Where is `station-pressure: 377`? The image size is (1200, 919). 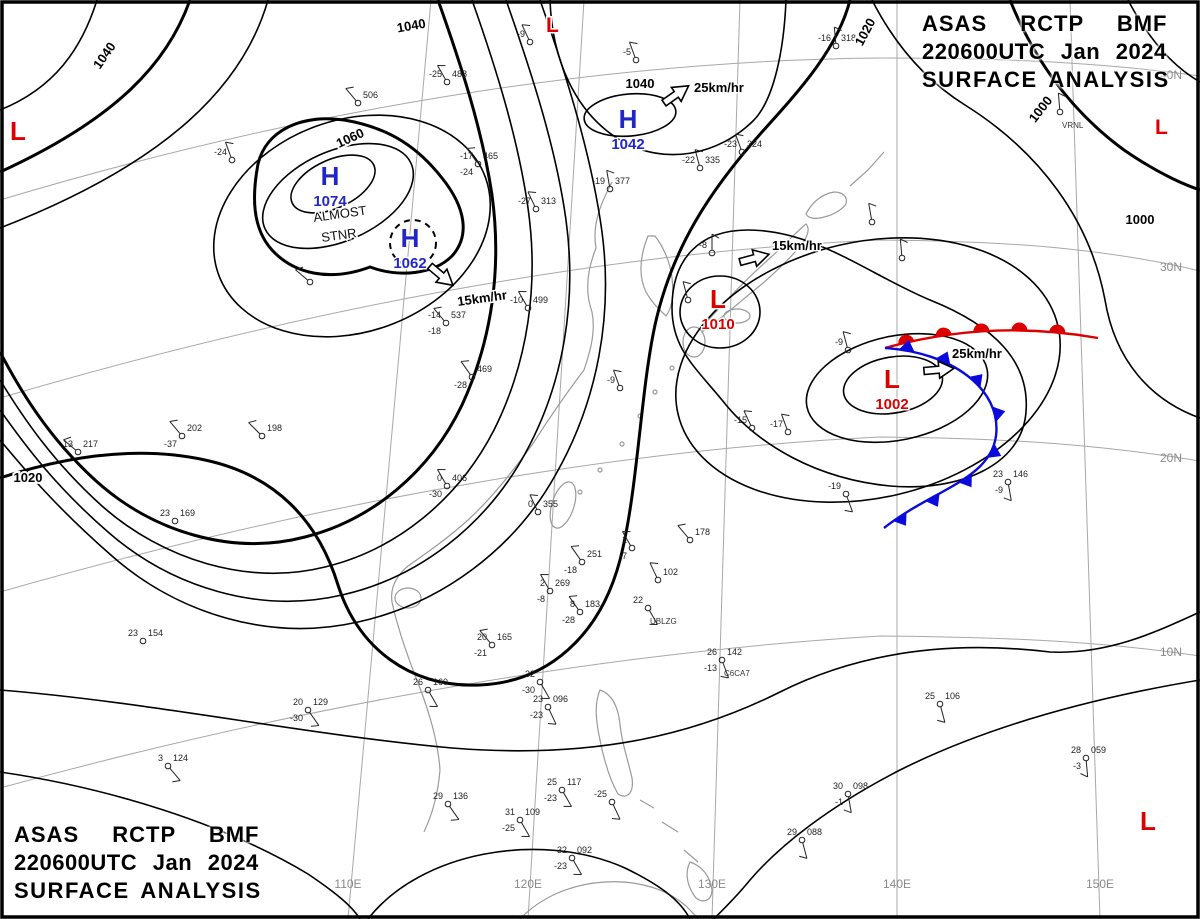
station-pressure: 377 is located at coordinates (622, 181).